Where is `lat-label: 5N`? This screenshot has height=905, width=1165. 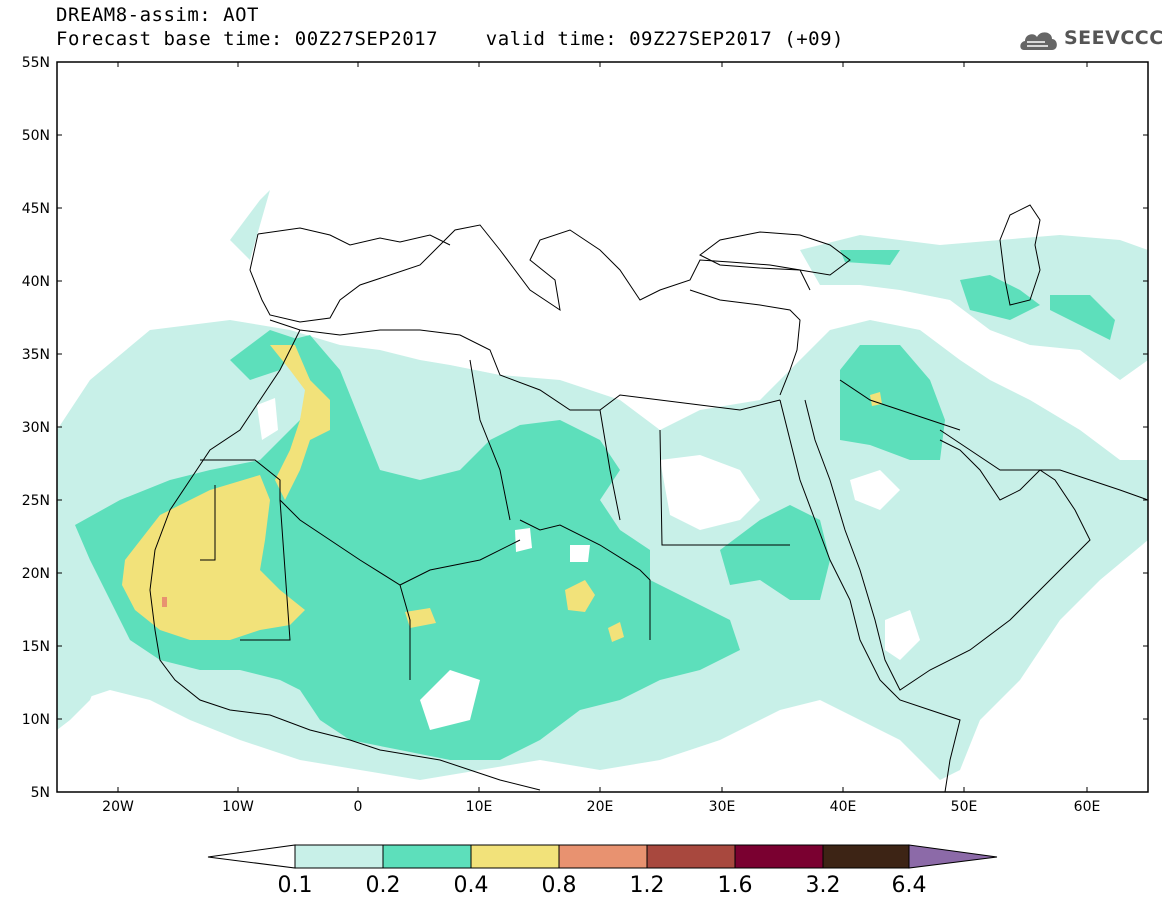
lat-label: 5N is located at coordinates (40, 793).